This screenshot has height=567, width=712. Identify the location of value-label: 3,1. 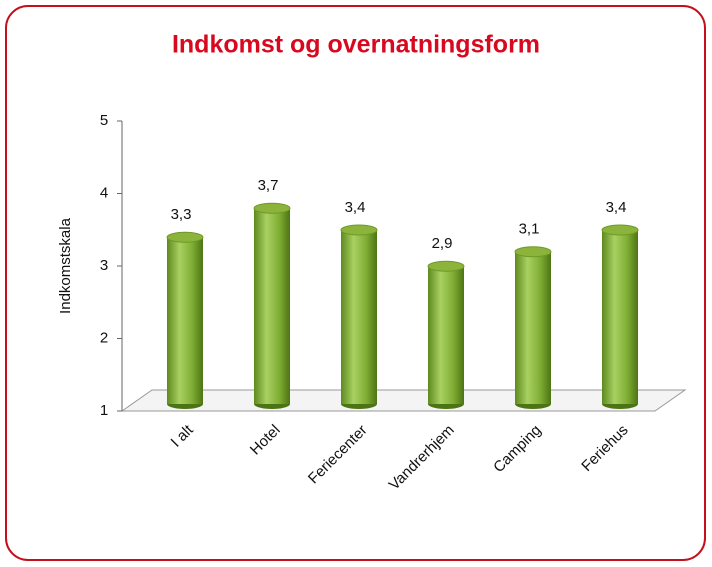
(529, 229).